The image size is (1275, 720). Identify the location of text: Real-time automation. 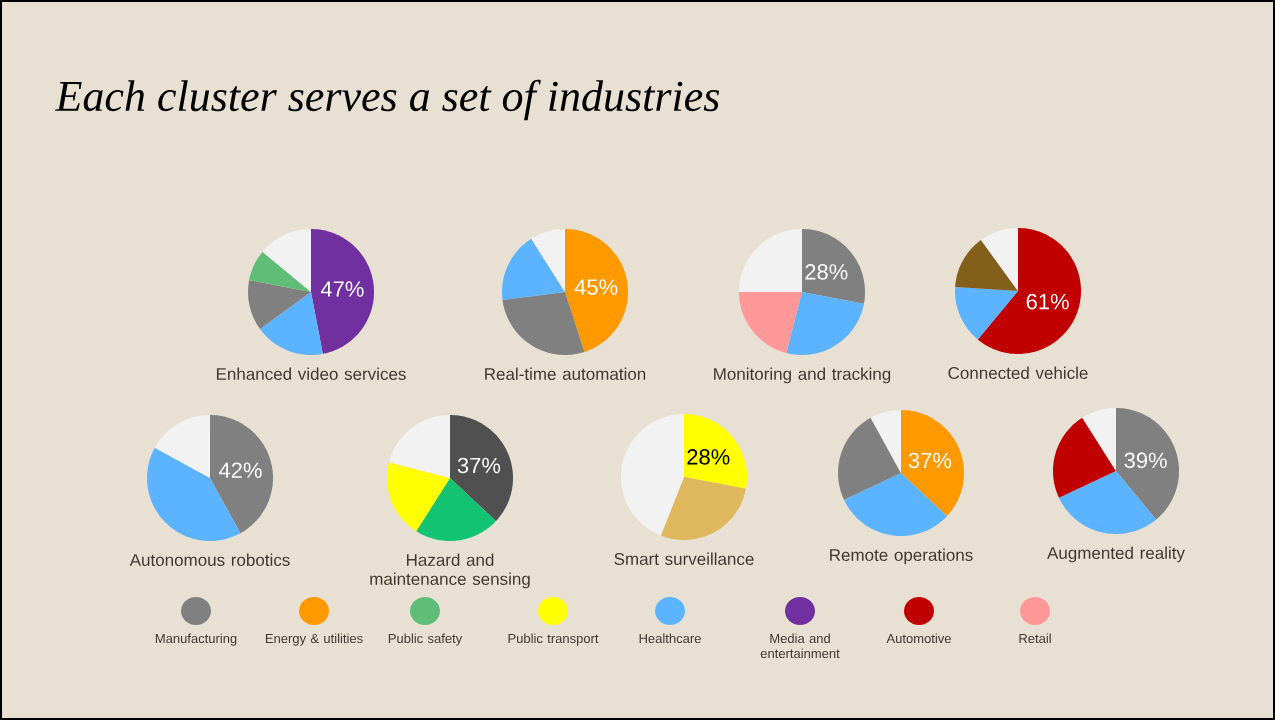
(565, 374).